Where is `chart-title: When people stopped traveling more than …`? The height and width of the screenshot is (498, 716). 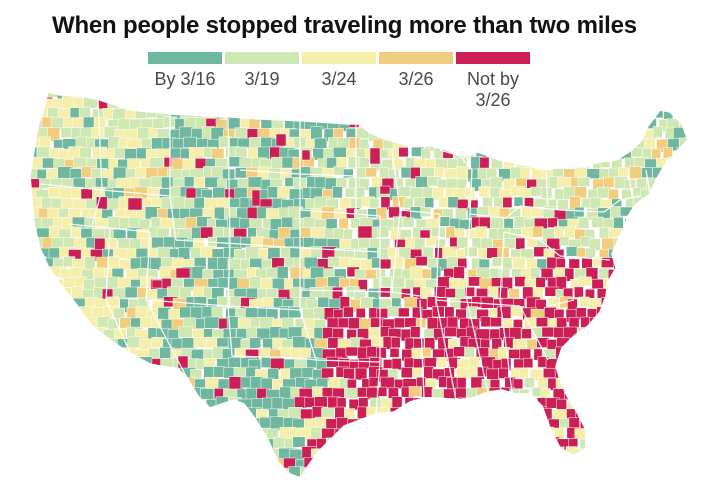
chart-title: When people stopped traveling more than … is located at coordinates (344, 25).